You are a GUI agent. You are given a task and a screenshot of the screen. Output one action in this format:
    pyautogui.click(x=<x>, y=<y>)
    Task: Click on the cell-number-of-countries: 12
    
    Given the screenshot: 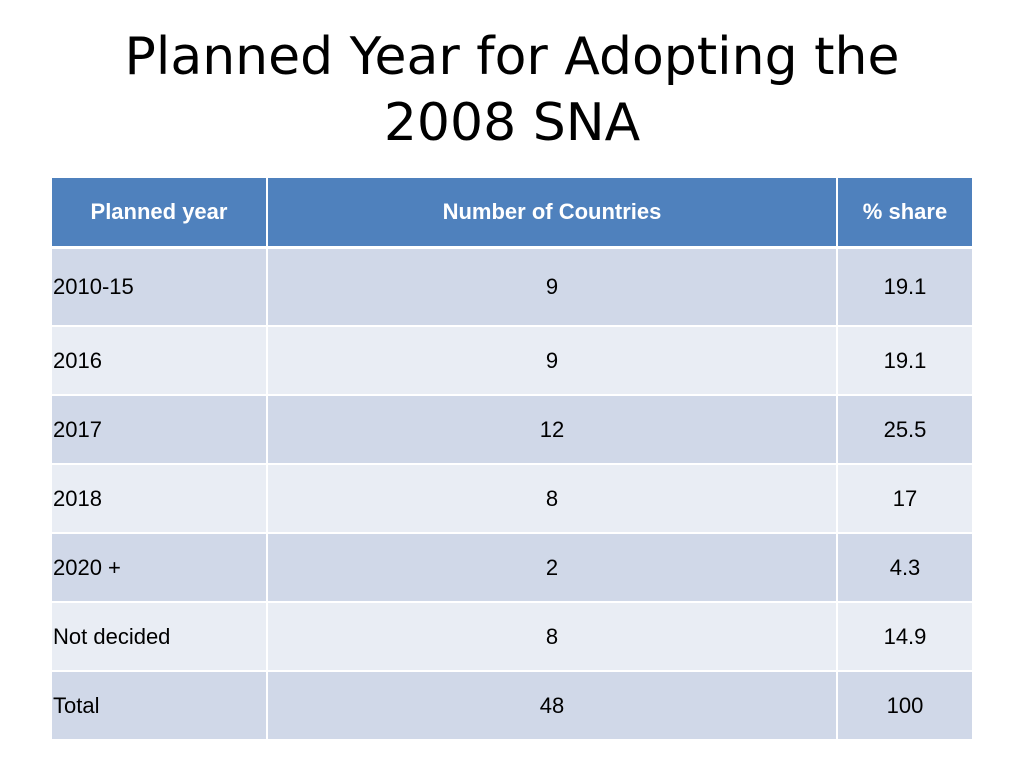 What is the action you would take?
    pyautogui.click(x=552, y=430)
    